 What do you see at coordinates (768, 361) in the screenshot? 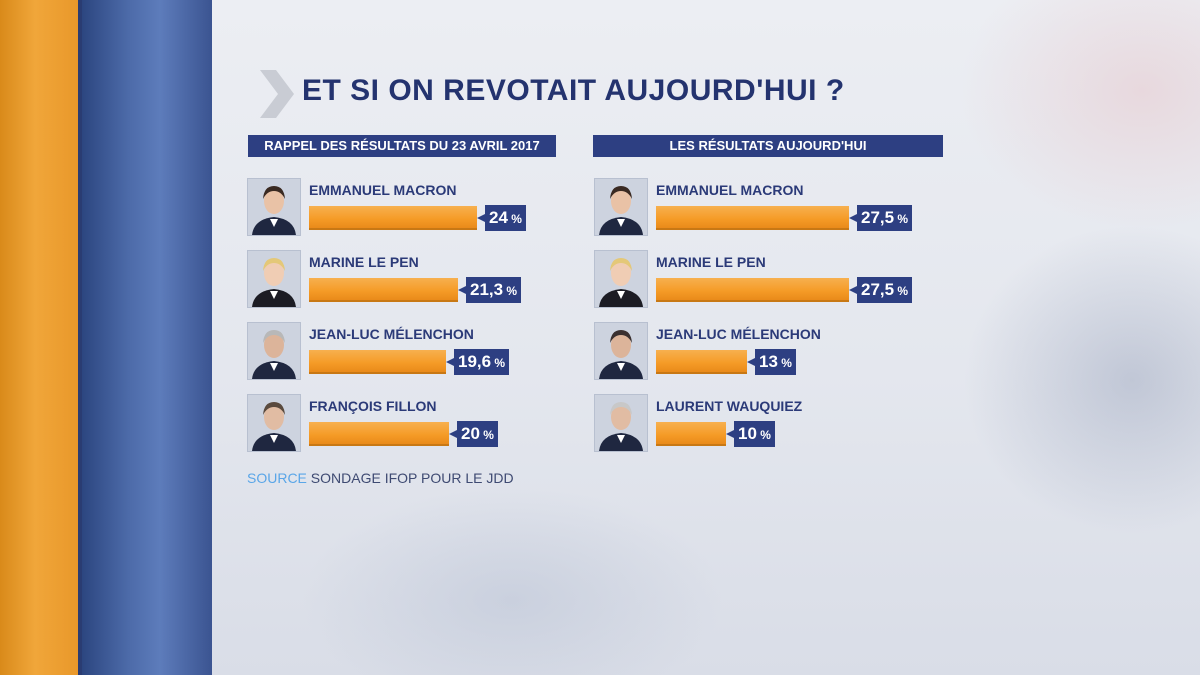
I see `result-value-number: 13` at bounding box center [768, 361].